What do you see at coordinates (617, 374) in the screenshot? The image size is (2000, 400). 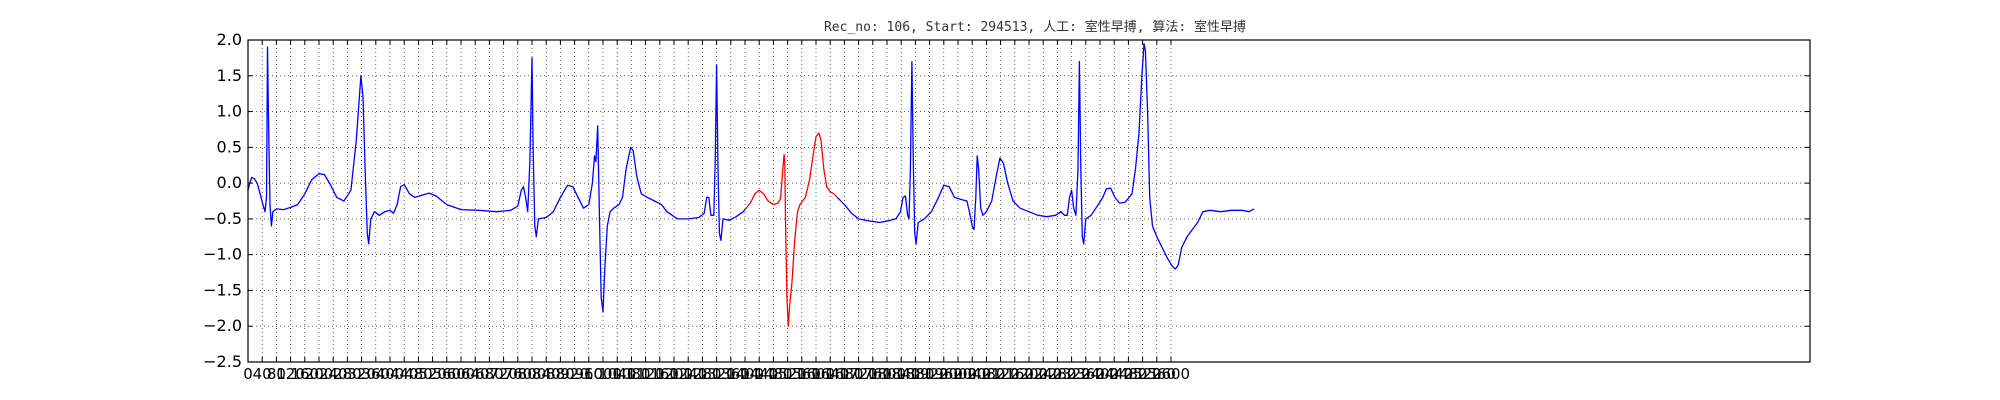 I see `x-tick-label: 1040` at bounding box center [617, 374].